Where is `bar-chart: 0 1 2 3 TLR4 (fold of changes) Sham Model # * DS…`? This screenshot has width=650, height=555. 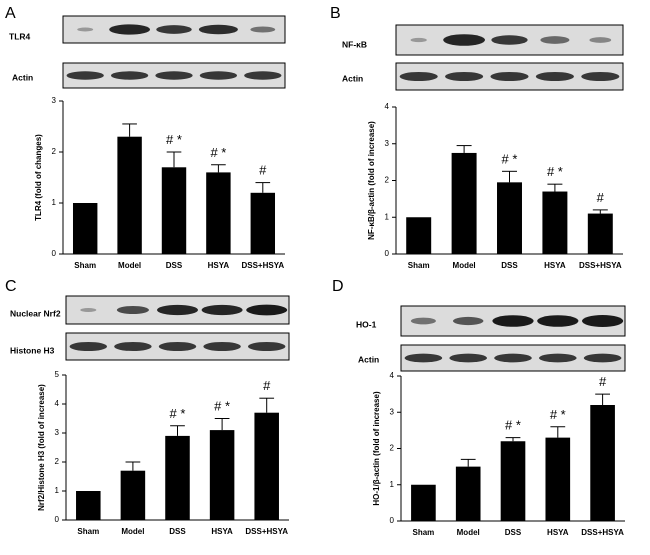
bar-chart: 0 1 2 3 TLR4 (fold of changes) Sham Model # * DS… is located at coordinates (159, 183).